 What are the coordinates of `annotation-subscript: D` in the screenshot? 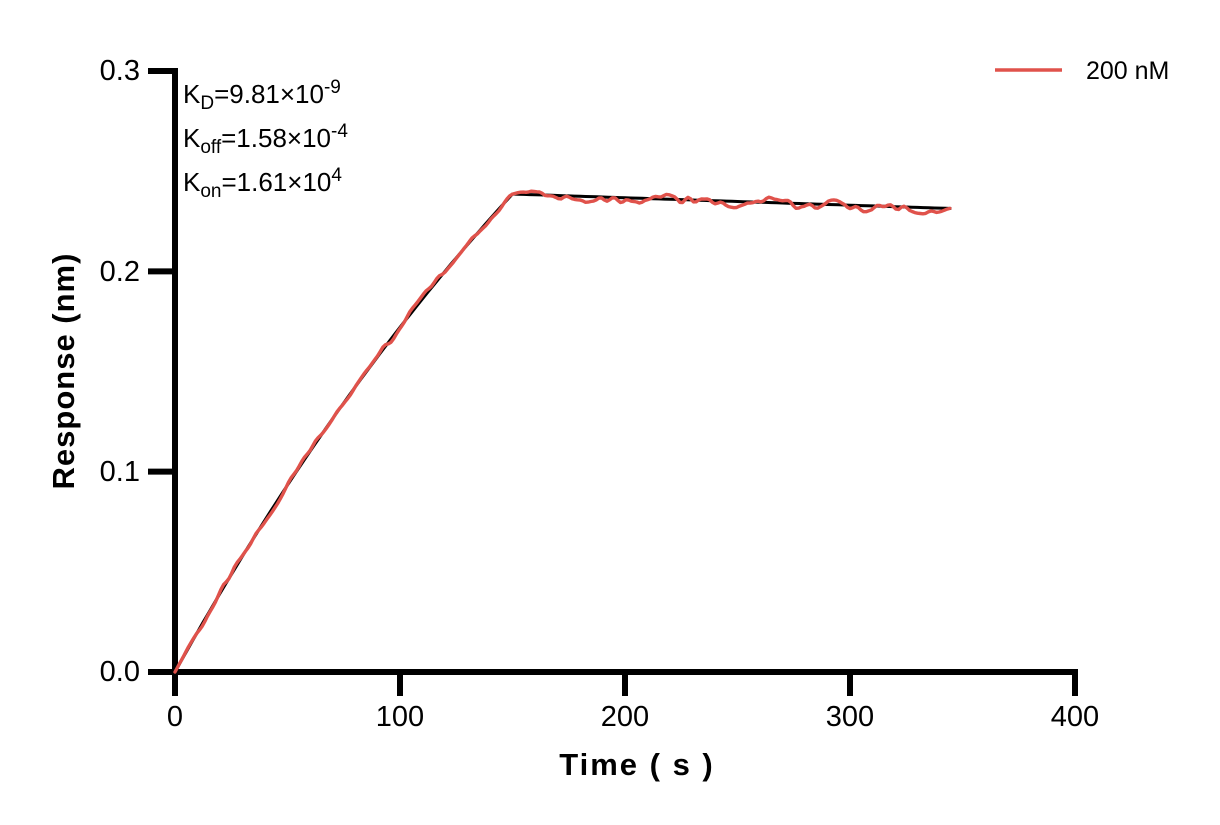 It's located at (207, 103).